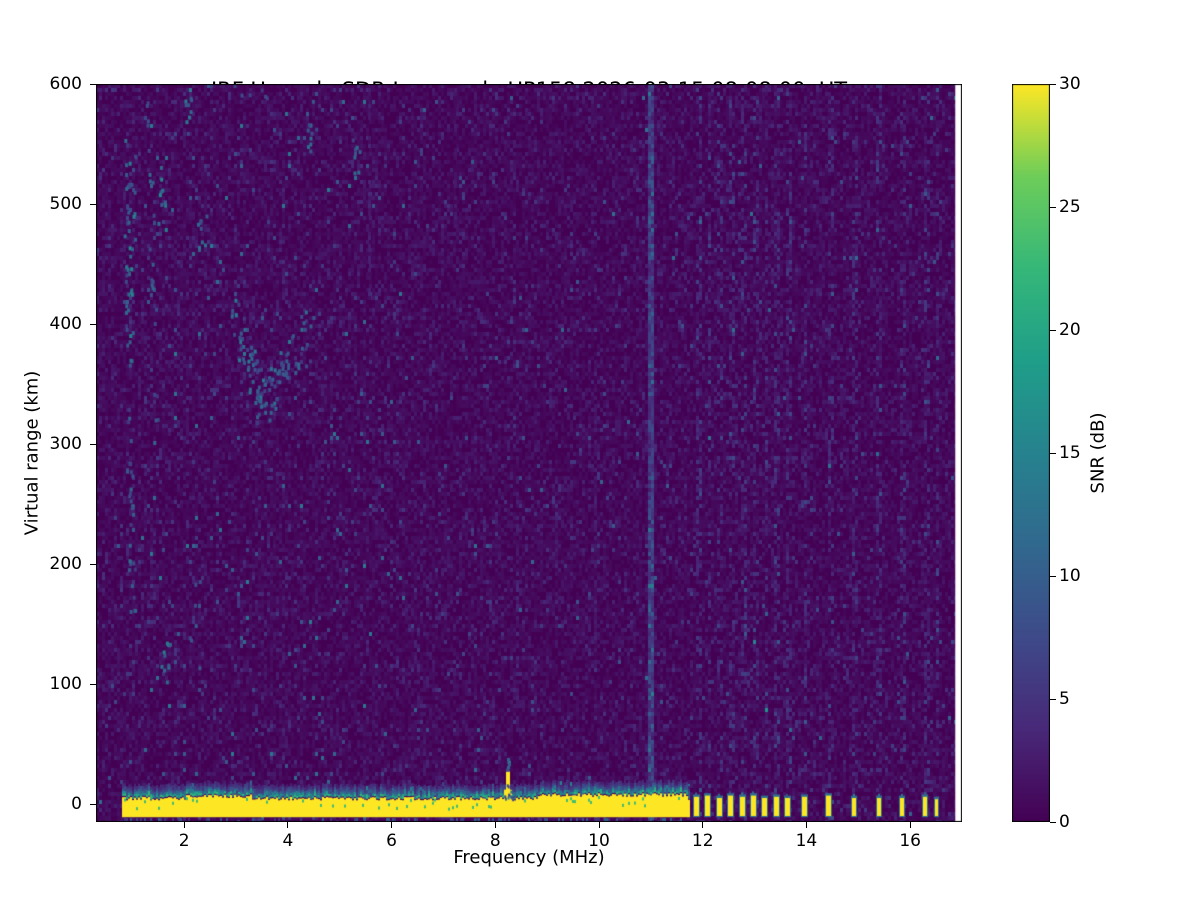  What do you see at coordinates (599, 841) in the screenshot?
I see `x-tick-label: 10` at bounding box center [599, 841].